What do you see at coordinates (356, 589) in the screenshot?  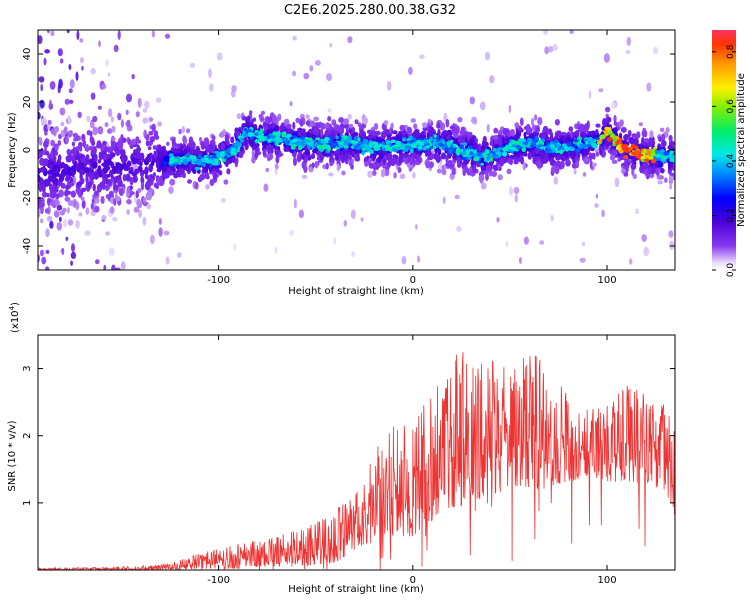 I see `snr-x-axis-label: Height of straight line (km)` at bounding box center [356, 589].